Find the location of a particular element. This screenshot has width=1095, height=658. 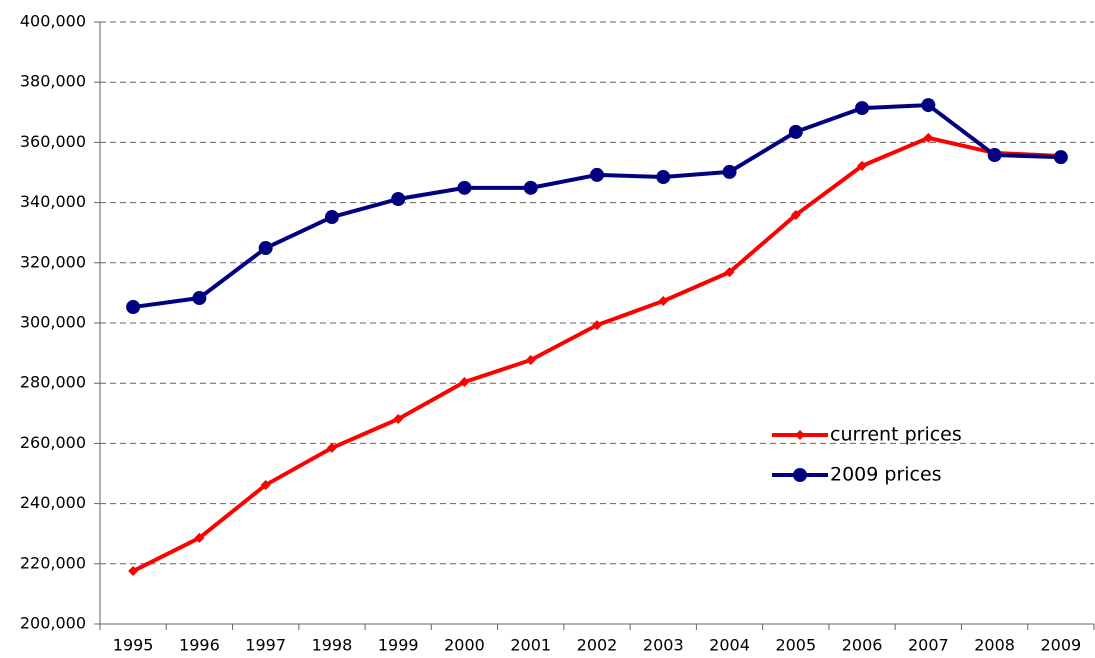

x-tick-label: 2008 is located at coordinates (994, 645).